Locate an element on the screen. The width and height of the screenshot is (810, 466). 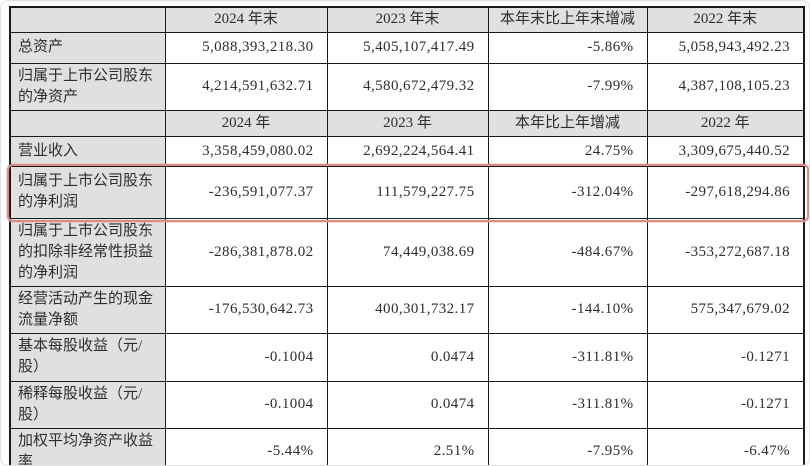
cell-label: 稀释每股收益（元/股） is located at coordinates (87, 404).